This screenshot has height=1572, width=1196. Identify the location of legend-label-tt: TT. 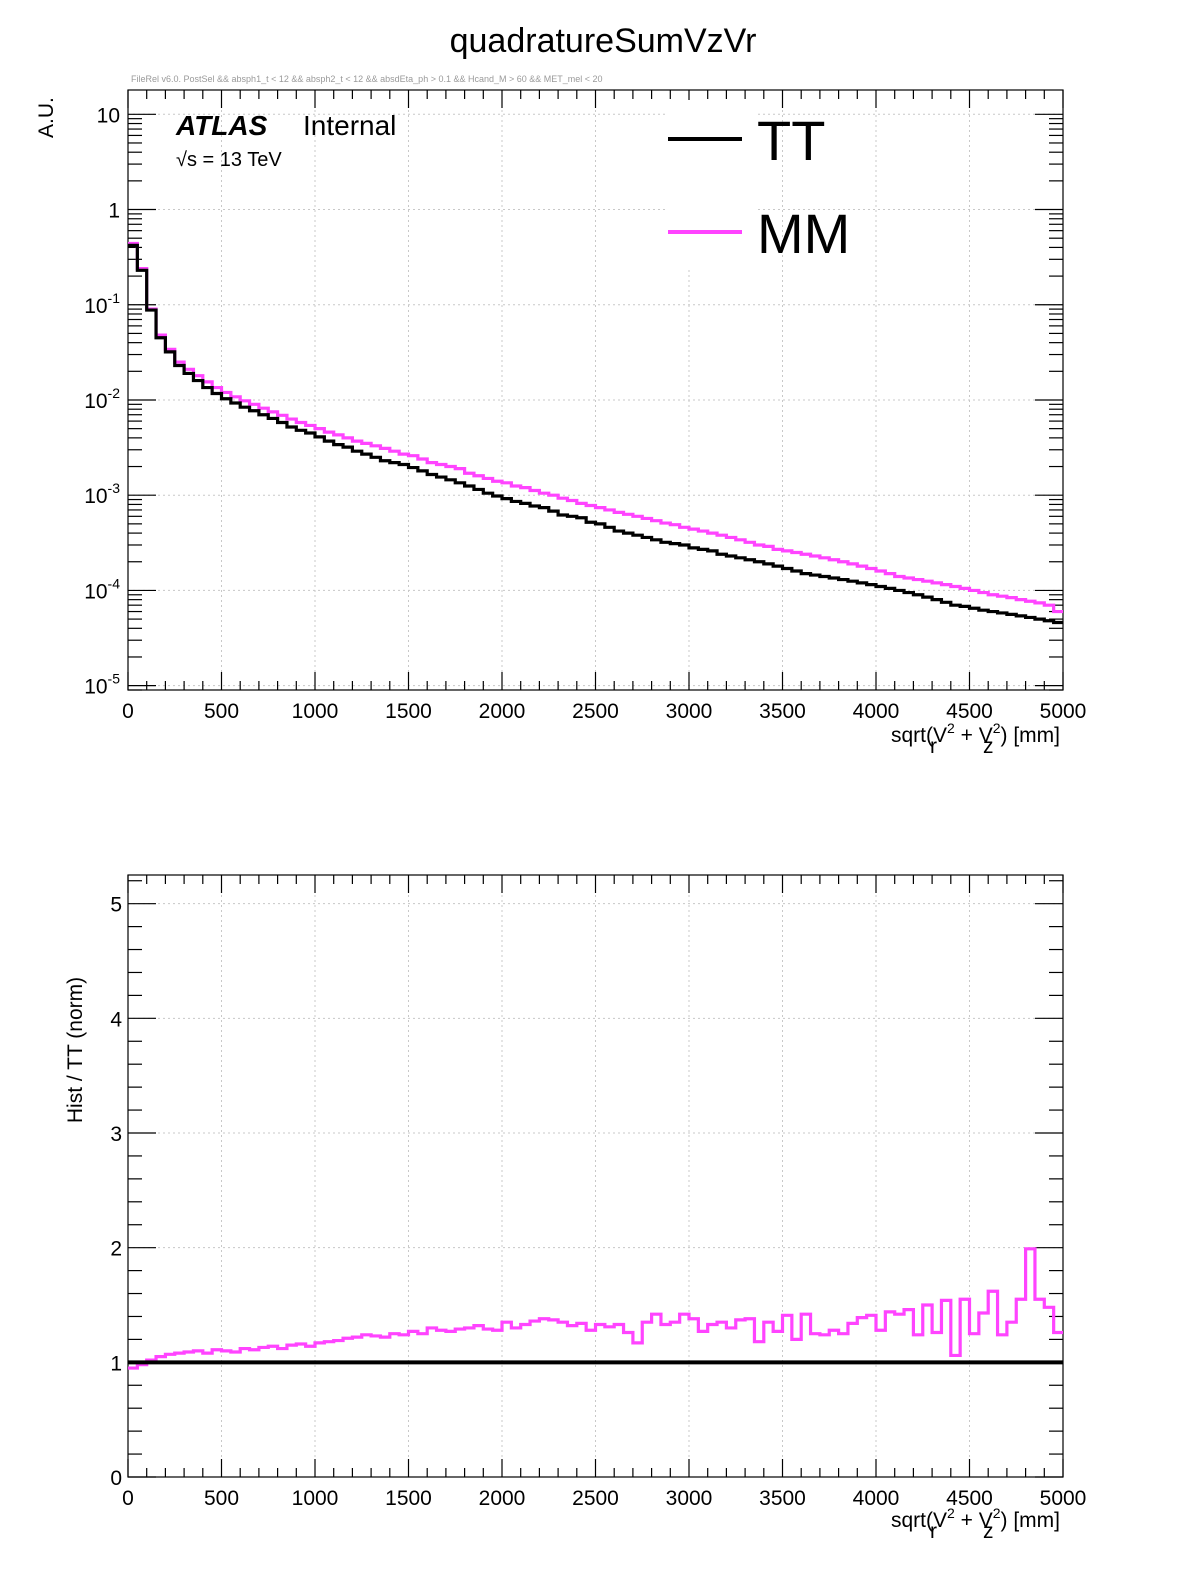
(791, 140).